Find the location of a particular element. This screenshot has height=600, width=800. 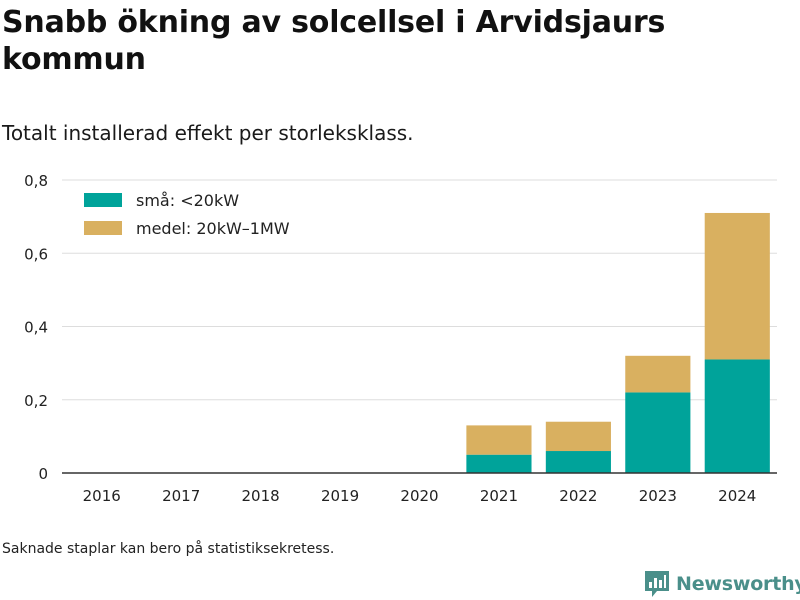

newsworthy-logo: Newsworthy is located at coordinates (722, 584).